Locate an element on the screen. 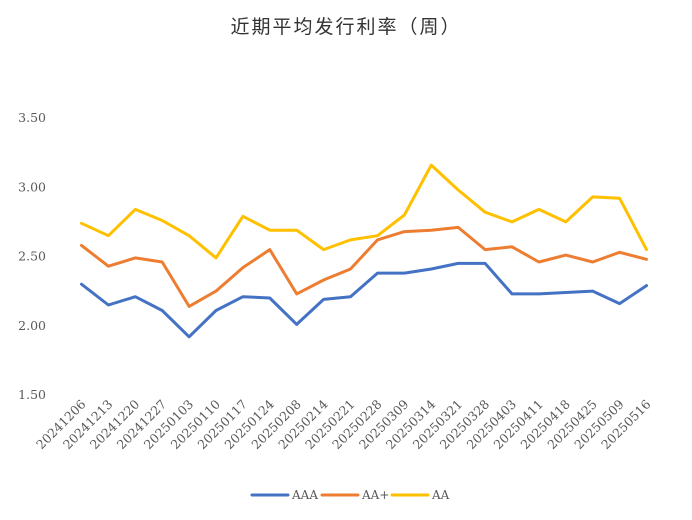 This screenshot has width=692, height=520. y-axis: 1.50 2.00 2.50 3.00 3.50 is located at coordinates (32, 256).